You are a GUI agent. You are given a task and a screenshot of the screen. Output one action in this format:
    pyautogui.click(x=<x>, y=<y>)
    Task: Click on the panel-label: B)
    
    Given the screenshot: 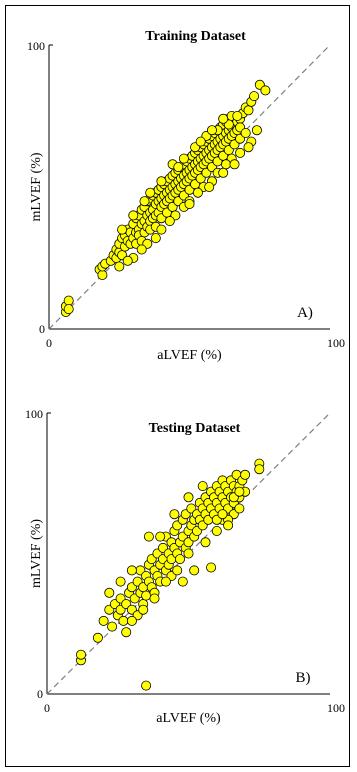 What is the action you would take?
    pyautogui.click(x=303, y=678)
    